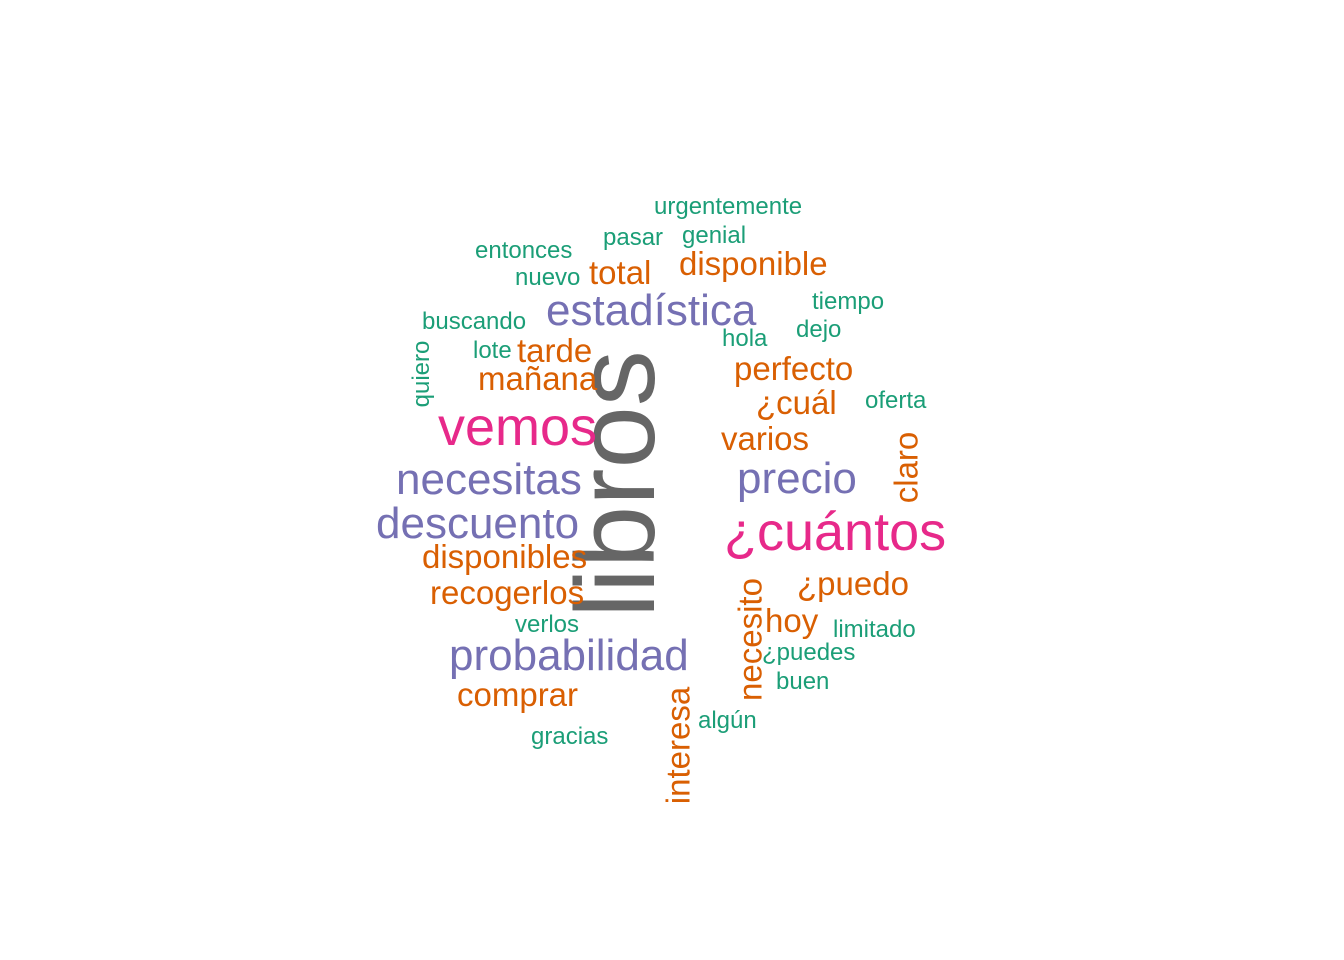 Image resolution: width=1344 pixels, height=960 pixels. What do you see at coordinates (678, 745) in the screenshot?
I see `word-interesa: interesa` at bounding box center [678, 745].